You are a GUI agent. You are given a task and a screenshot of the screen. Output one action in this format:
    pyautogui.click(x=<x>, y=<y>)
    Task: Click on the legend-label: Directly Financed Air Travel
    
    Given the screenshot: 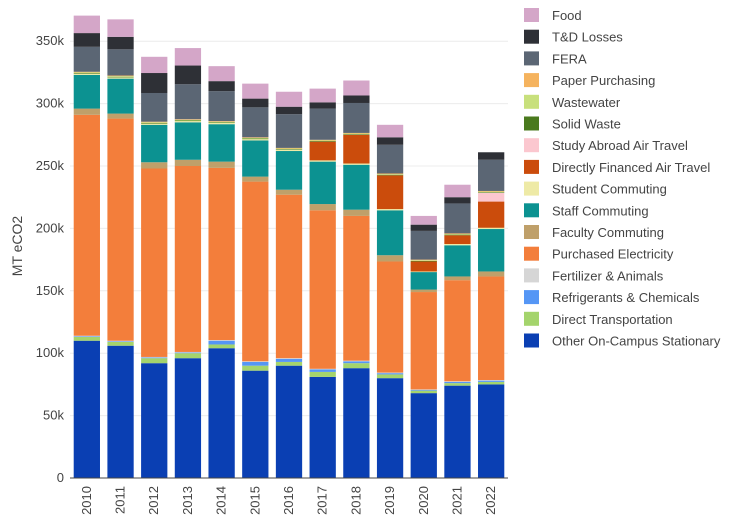 What is the action you would take?
    pyautogui.click(x=631, y=167)
    